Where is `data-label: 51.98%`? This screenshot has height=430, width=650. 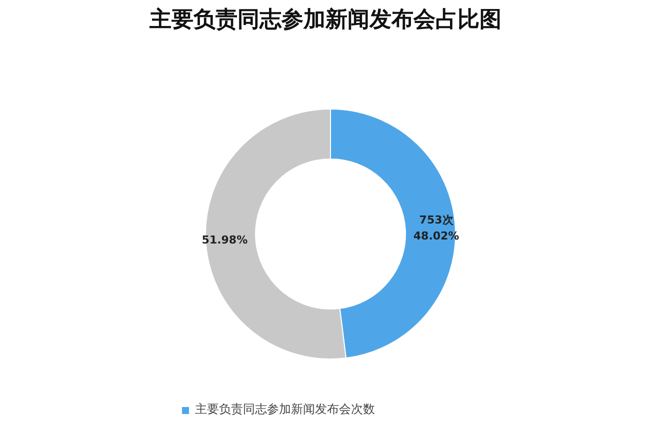 data-label: 51.98% is located at coordinates (225, 240).